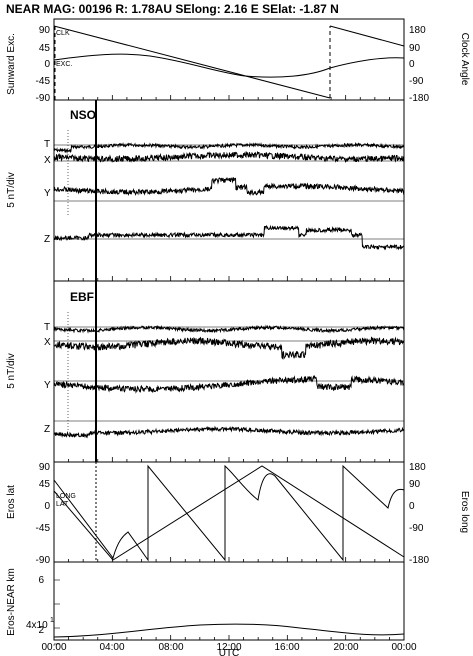 Image resolution: width=473 pixels, height=656 pixels. What do you see at coordinates (229, 237) in the screenshot?
I see `nso-trace-z` at bounding box center [229, 237].